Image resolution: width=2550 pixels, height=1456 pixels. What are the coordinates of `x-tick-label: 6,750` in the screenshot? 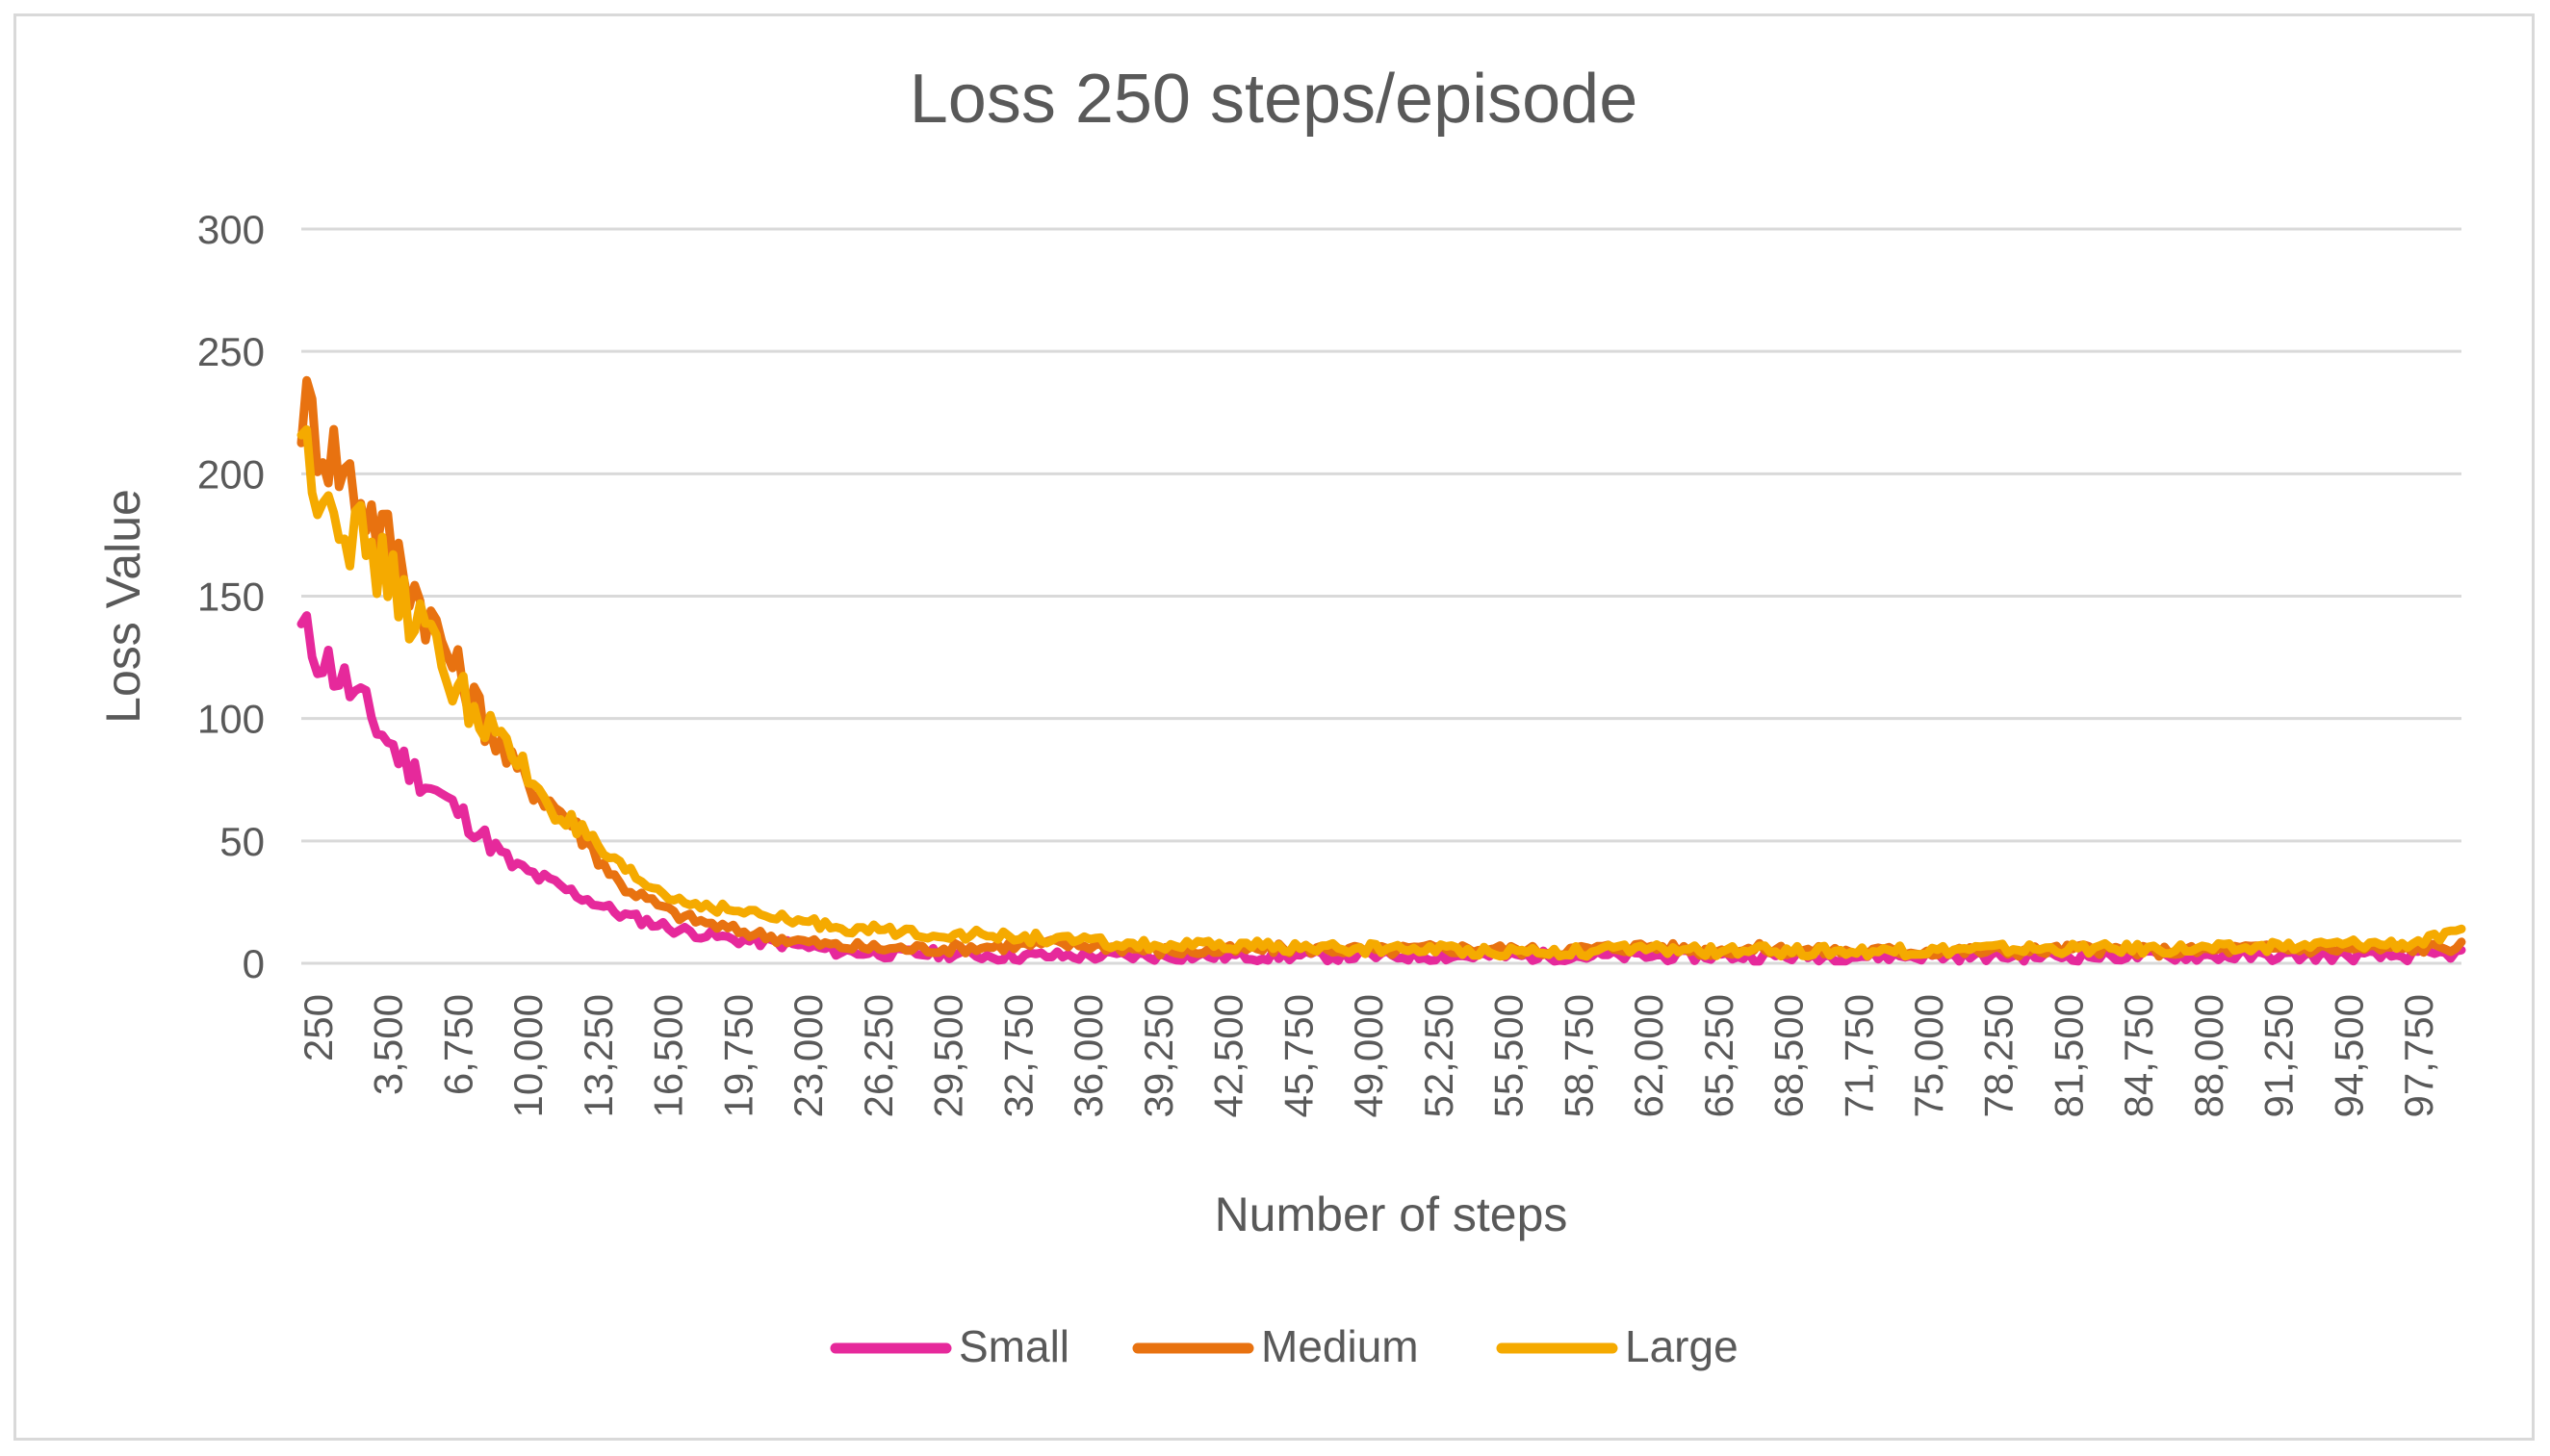 It's located at (457, 1044).